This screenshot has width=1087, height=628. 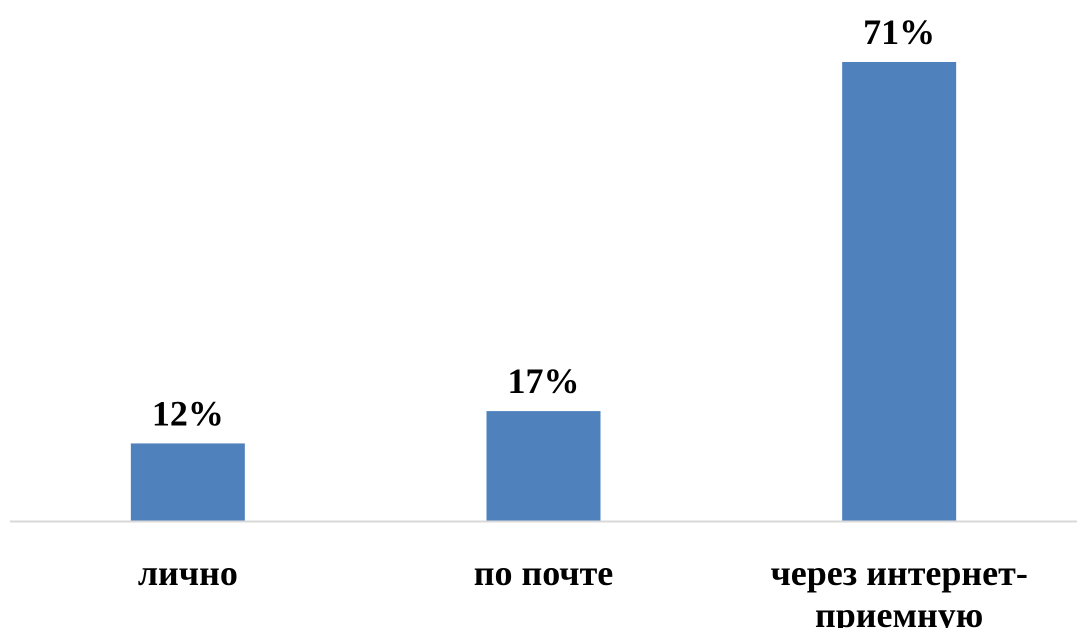 I want to click on category-label: через интернет-, so click(x=899, y=573).